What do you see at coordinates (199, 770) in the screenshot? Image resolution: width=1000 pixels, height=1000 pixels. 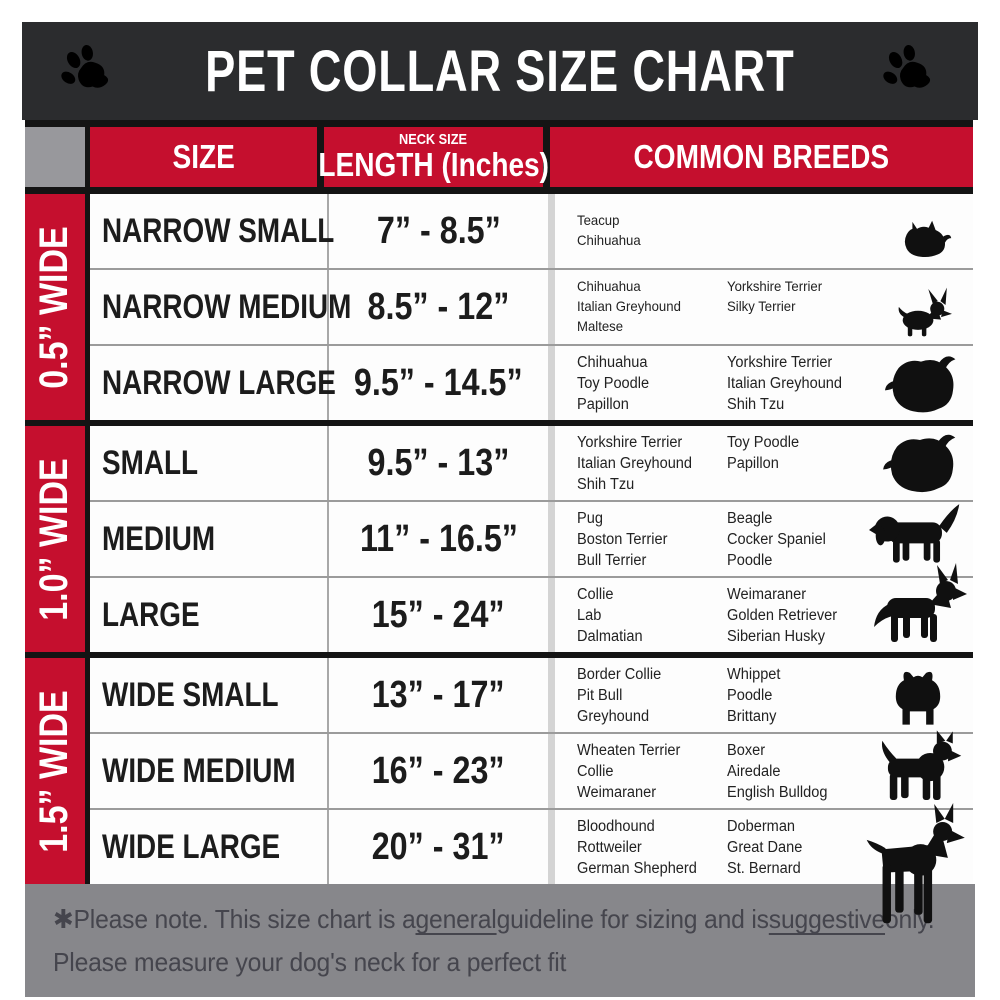 I see `size-label: WIDE MEDIUM` at bounding box center [199, 770].